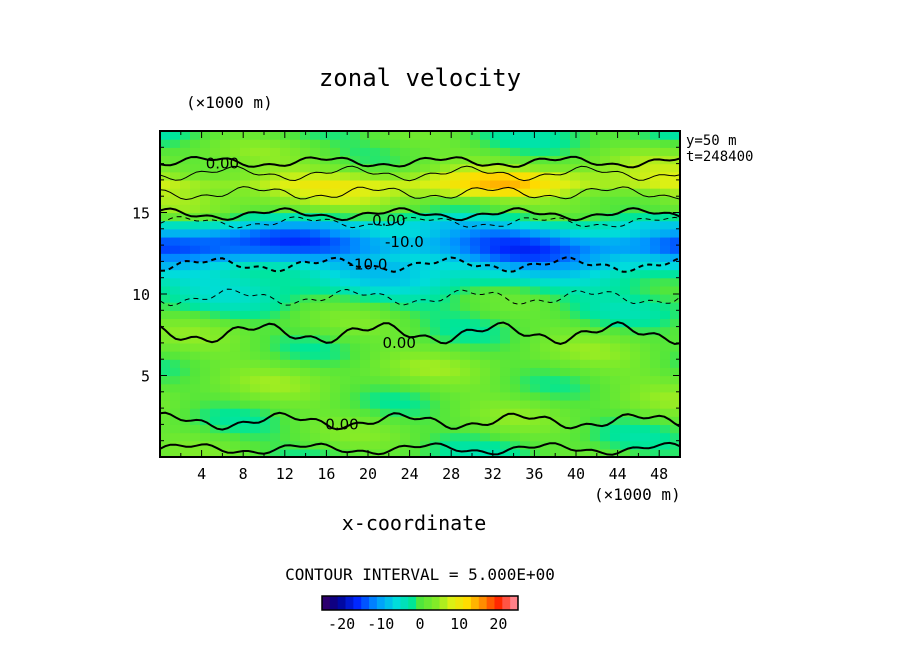  What do you see at coordinates (326, 474) in the screenshot?
I see `x-tick-label: 16` at bounding box center [326, 474].